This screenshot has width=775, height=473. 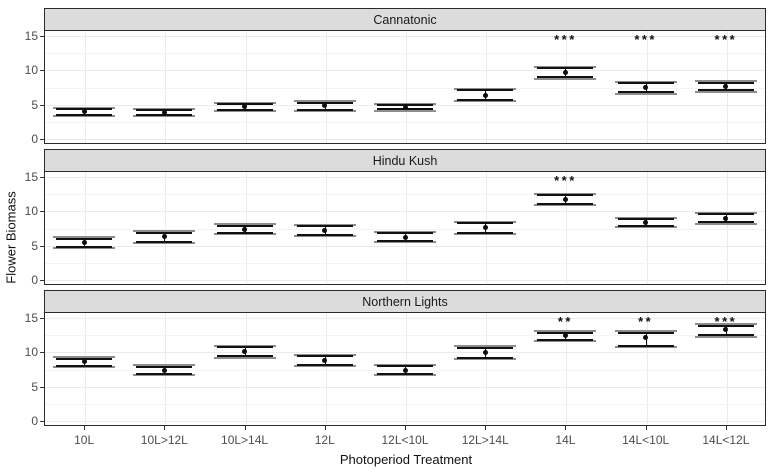 I want to click on facet-strip-title: Cannatonic, so click(x=405, y=19).